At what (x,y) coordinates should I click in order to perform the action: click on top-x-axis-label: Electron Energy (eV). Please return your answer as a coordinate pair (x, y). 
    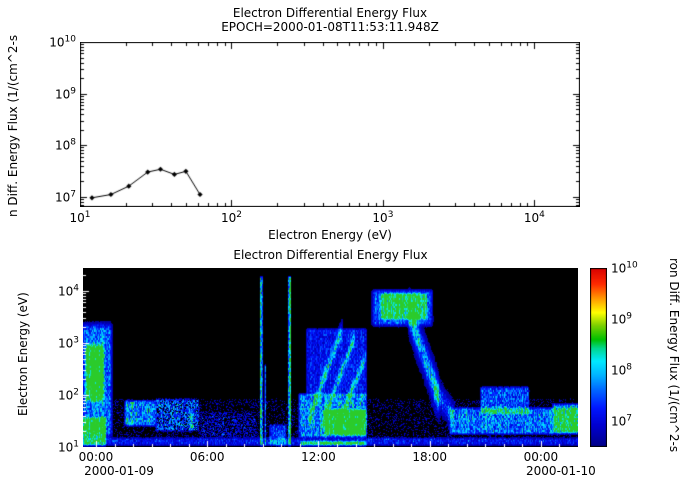
    Looking at the image, I should click on (330, 235).